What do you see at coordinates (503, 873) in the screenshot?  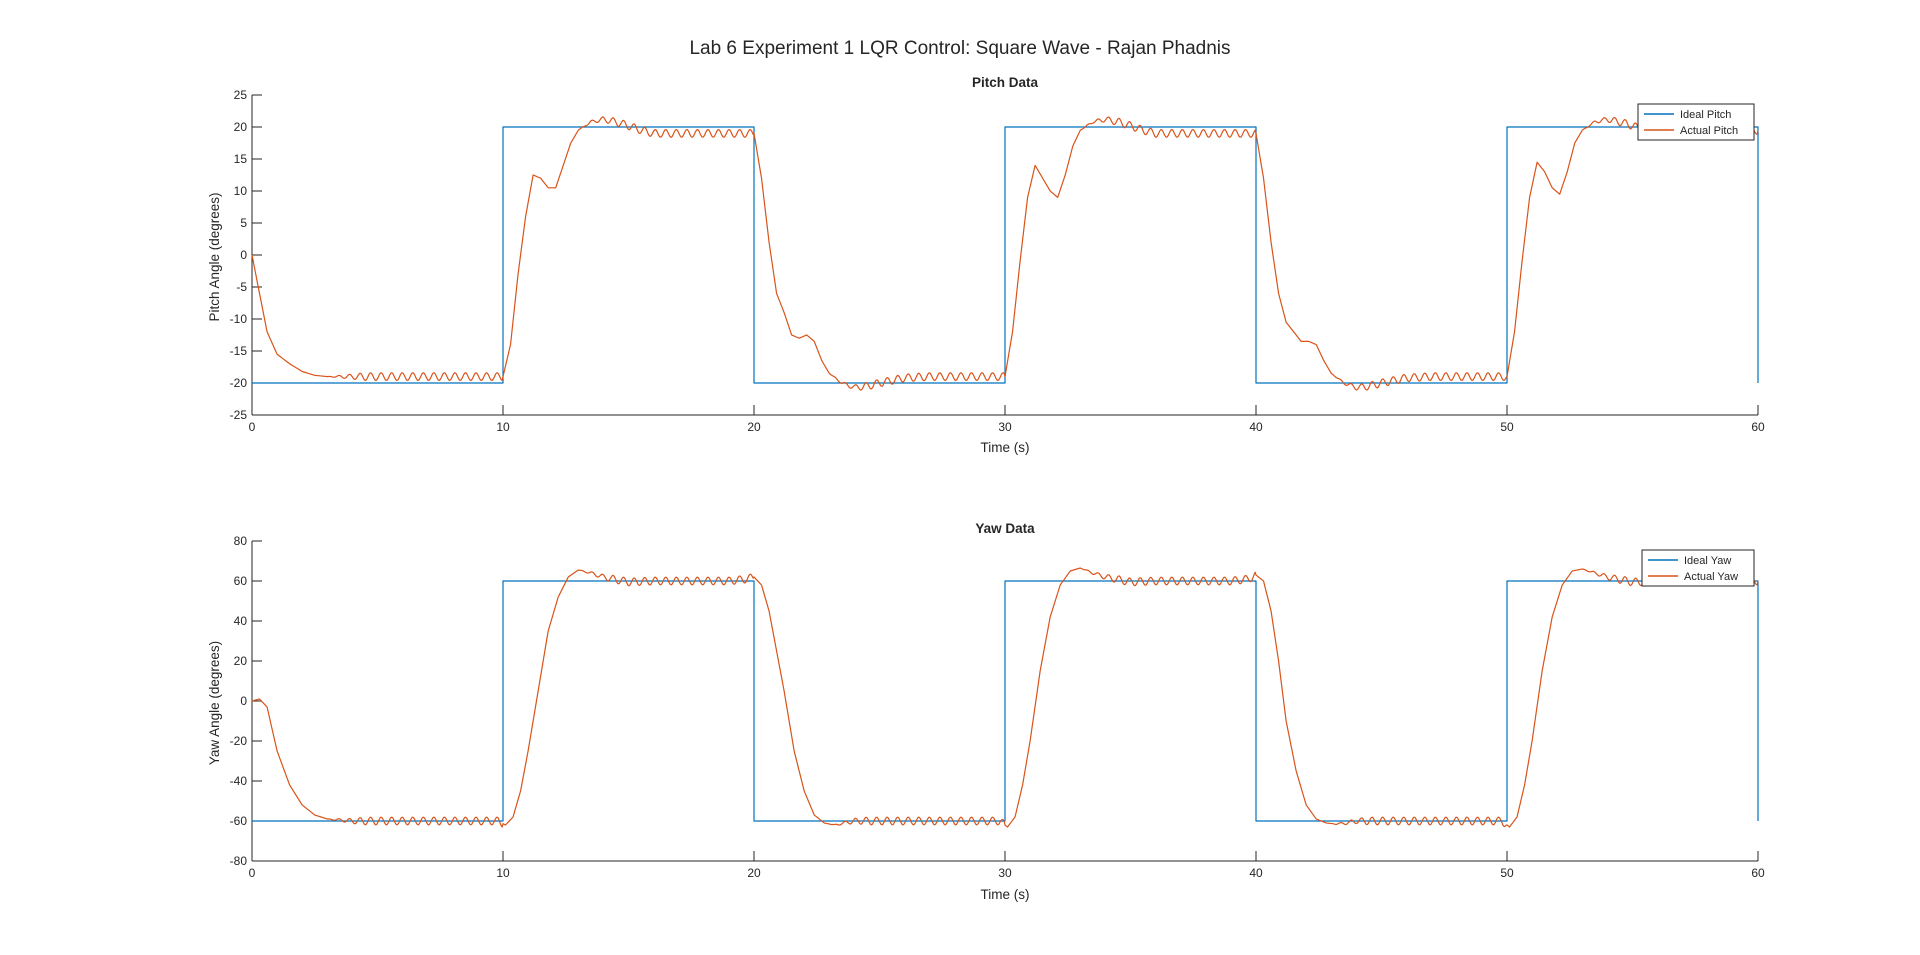 I see `yaw-x-tick-label: 10` at bounding box center [503, 873].